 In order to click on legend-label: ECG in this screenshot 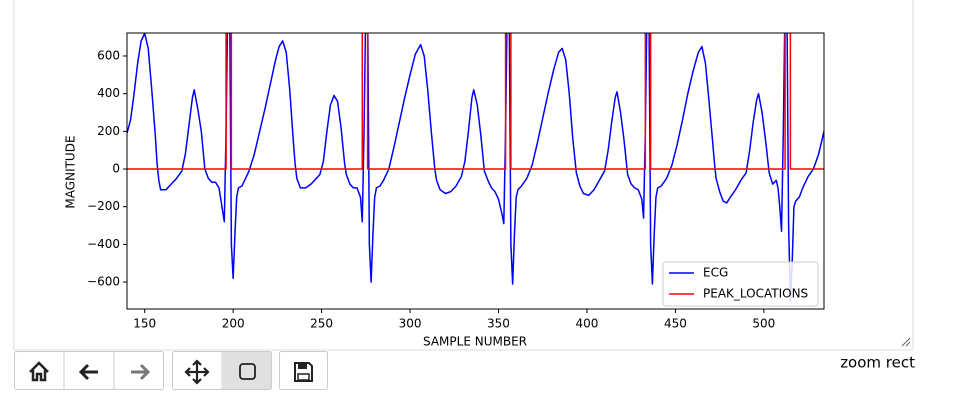, I will do `click(715, 273)`.